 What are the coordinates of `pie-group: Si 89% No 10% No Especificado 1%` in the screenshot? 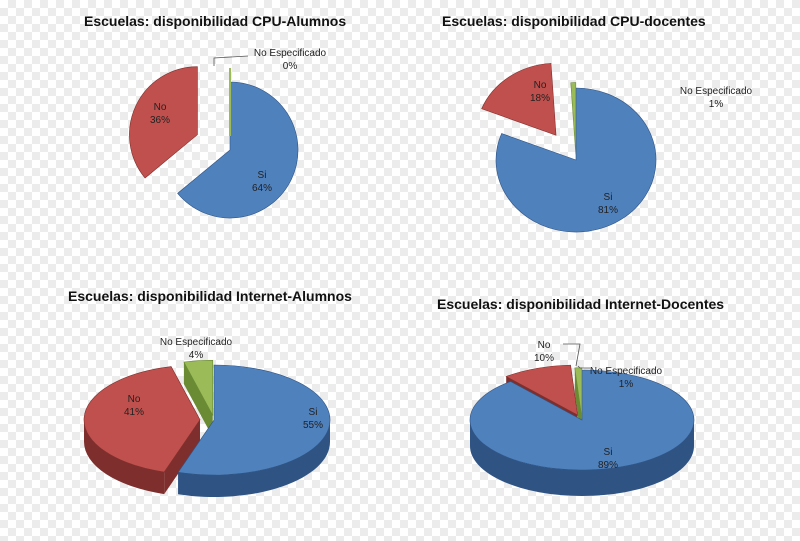 It's located at (582, 418).